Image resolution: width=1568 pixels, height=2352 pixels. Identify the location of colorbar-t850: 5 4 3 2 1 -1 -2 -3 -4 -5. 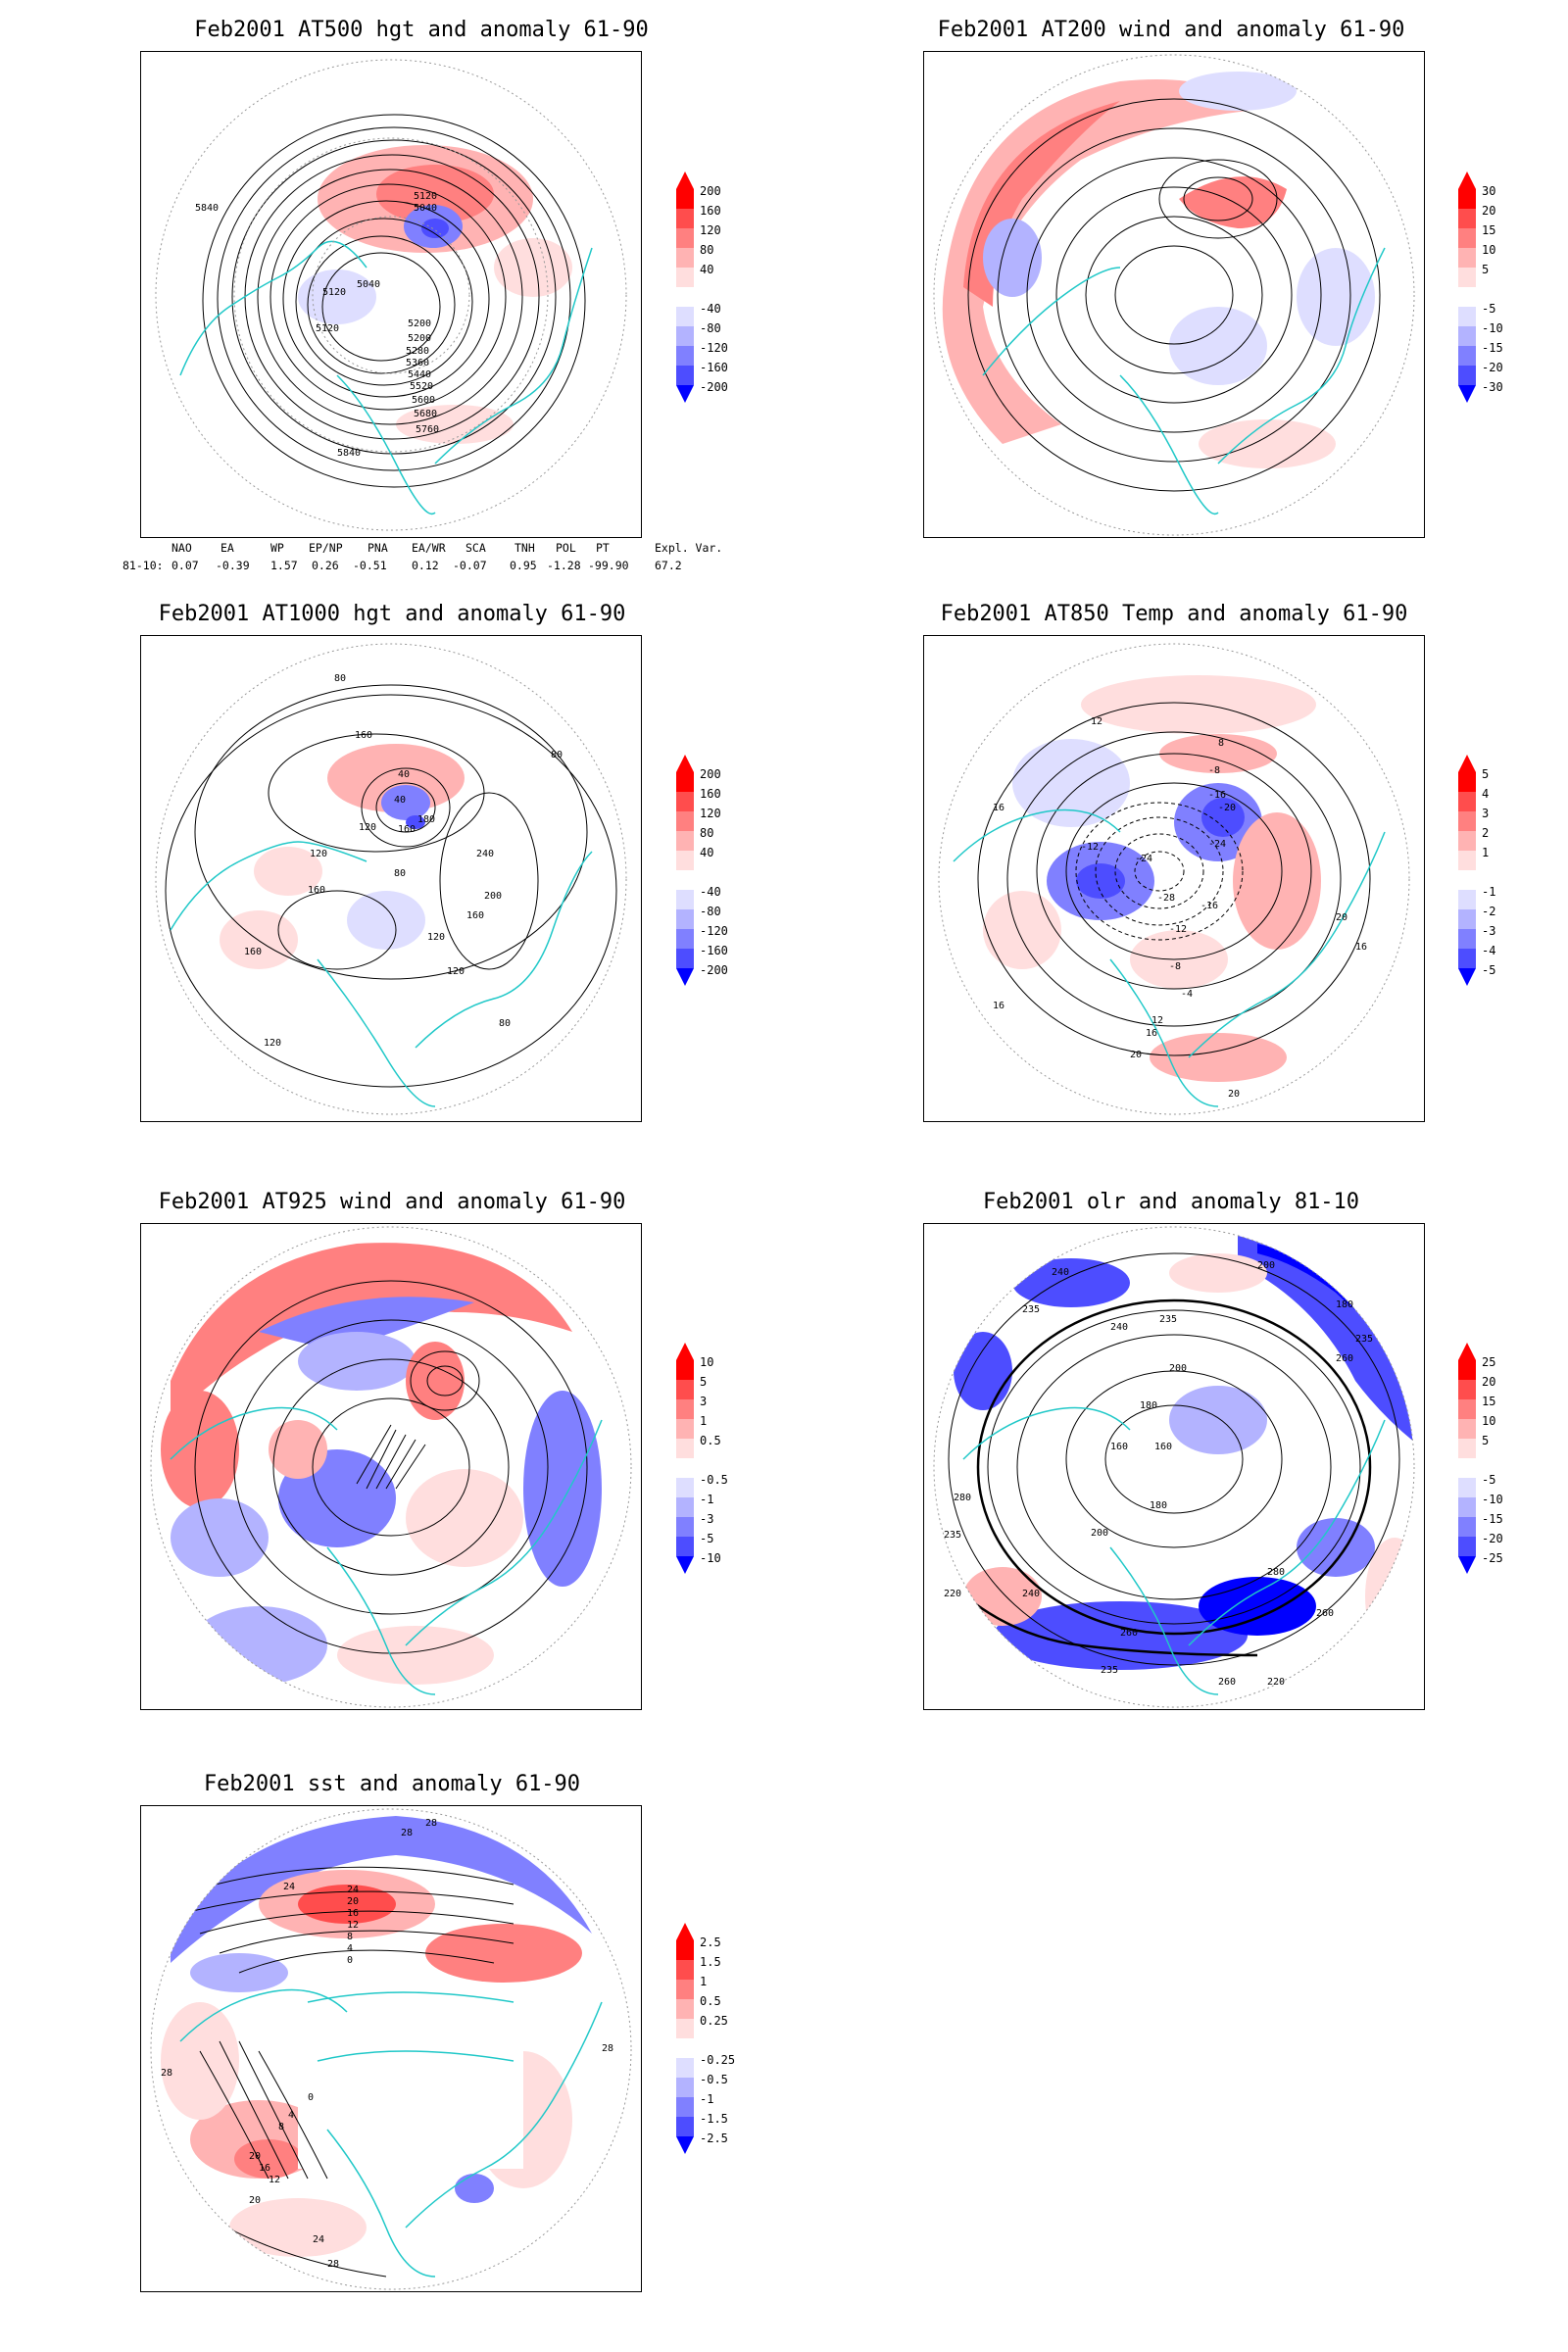
(1492, 887).